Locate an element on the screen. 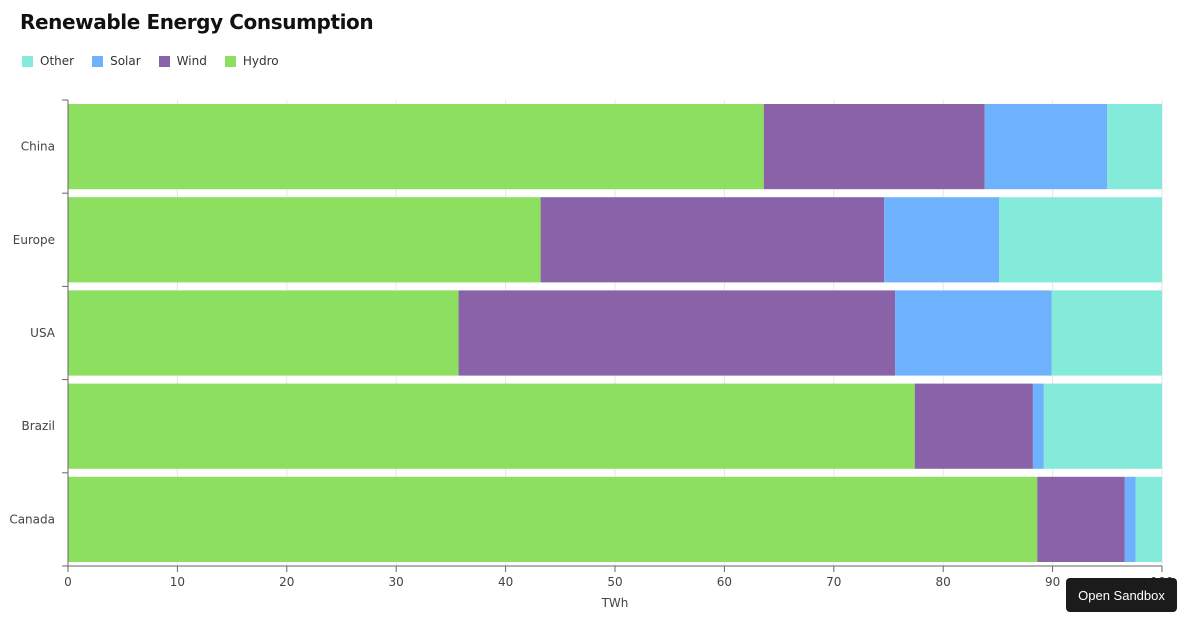 This screenshot has height=630, width=1200. chart-title: Renewable Energy Consumption is located at coordinates (197, 22).